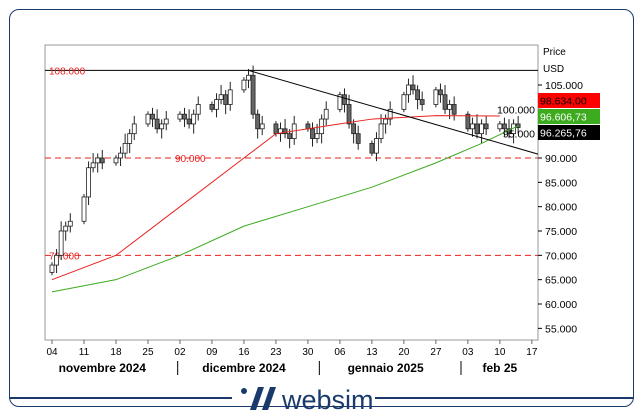 This screenshot has height=418, width=644. I want to click on x-tick-label: 04, so click(52, 352).